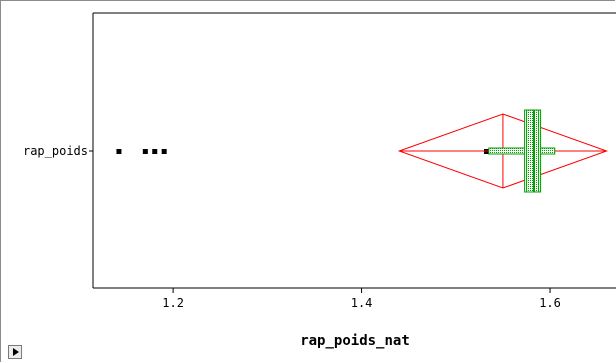 This screenshot has width=616, height=363. Describe the element at coordinates (355, 341) in the screenshot. I see `x-axis-title: rap_poids_nat` at that location.